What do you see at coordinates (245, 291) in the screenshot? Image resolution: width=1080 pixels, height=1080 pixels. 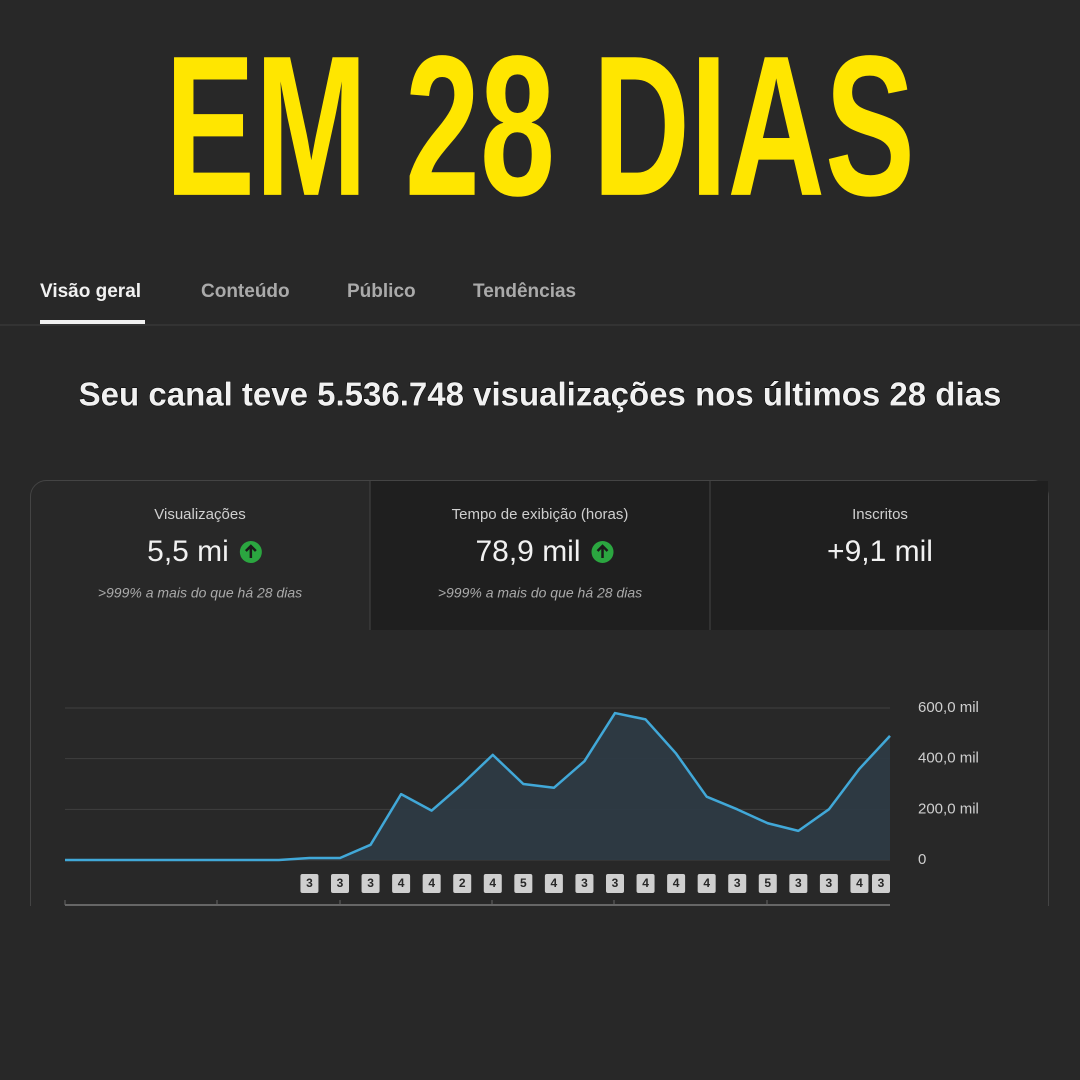 I see `tab: Conteúdo` at bounding box center [245, 291].